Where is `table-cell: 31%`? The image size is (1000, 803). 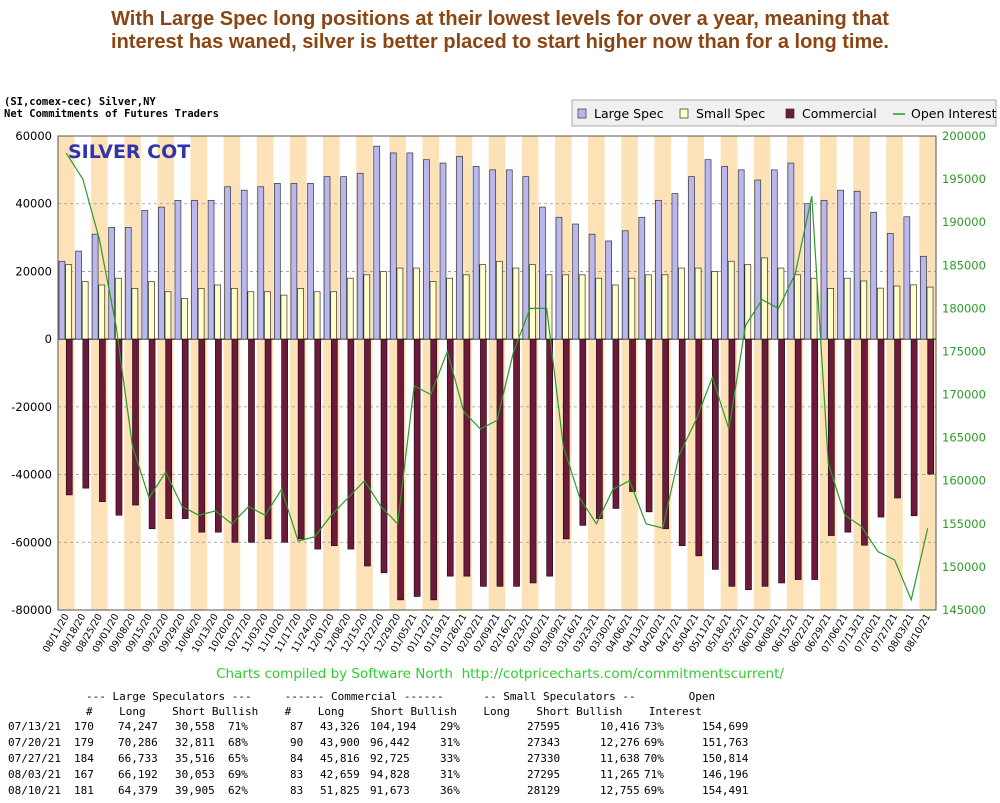
table-cell: 31% is located at coordinates (450, 742).